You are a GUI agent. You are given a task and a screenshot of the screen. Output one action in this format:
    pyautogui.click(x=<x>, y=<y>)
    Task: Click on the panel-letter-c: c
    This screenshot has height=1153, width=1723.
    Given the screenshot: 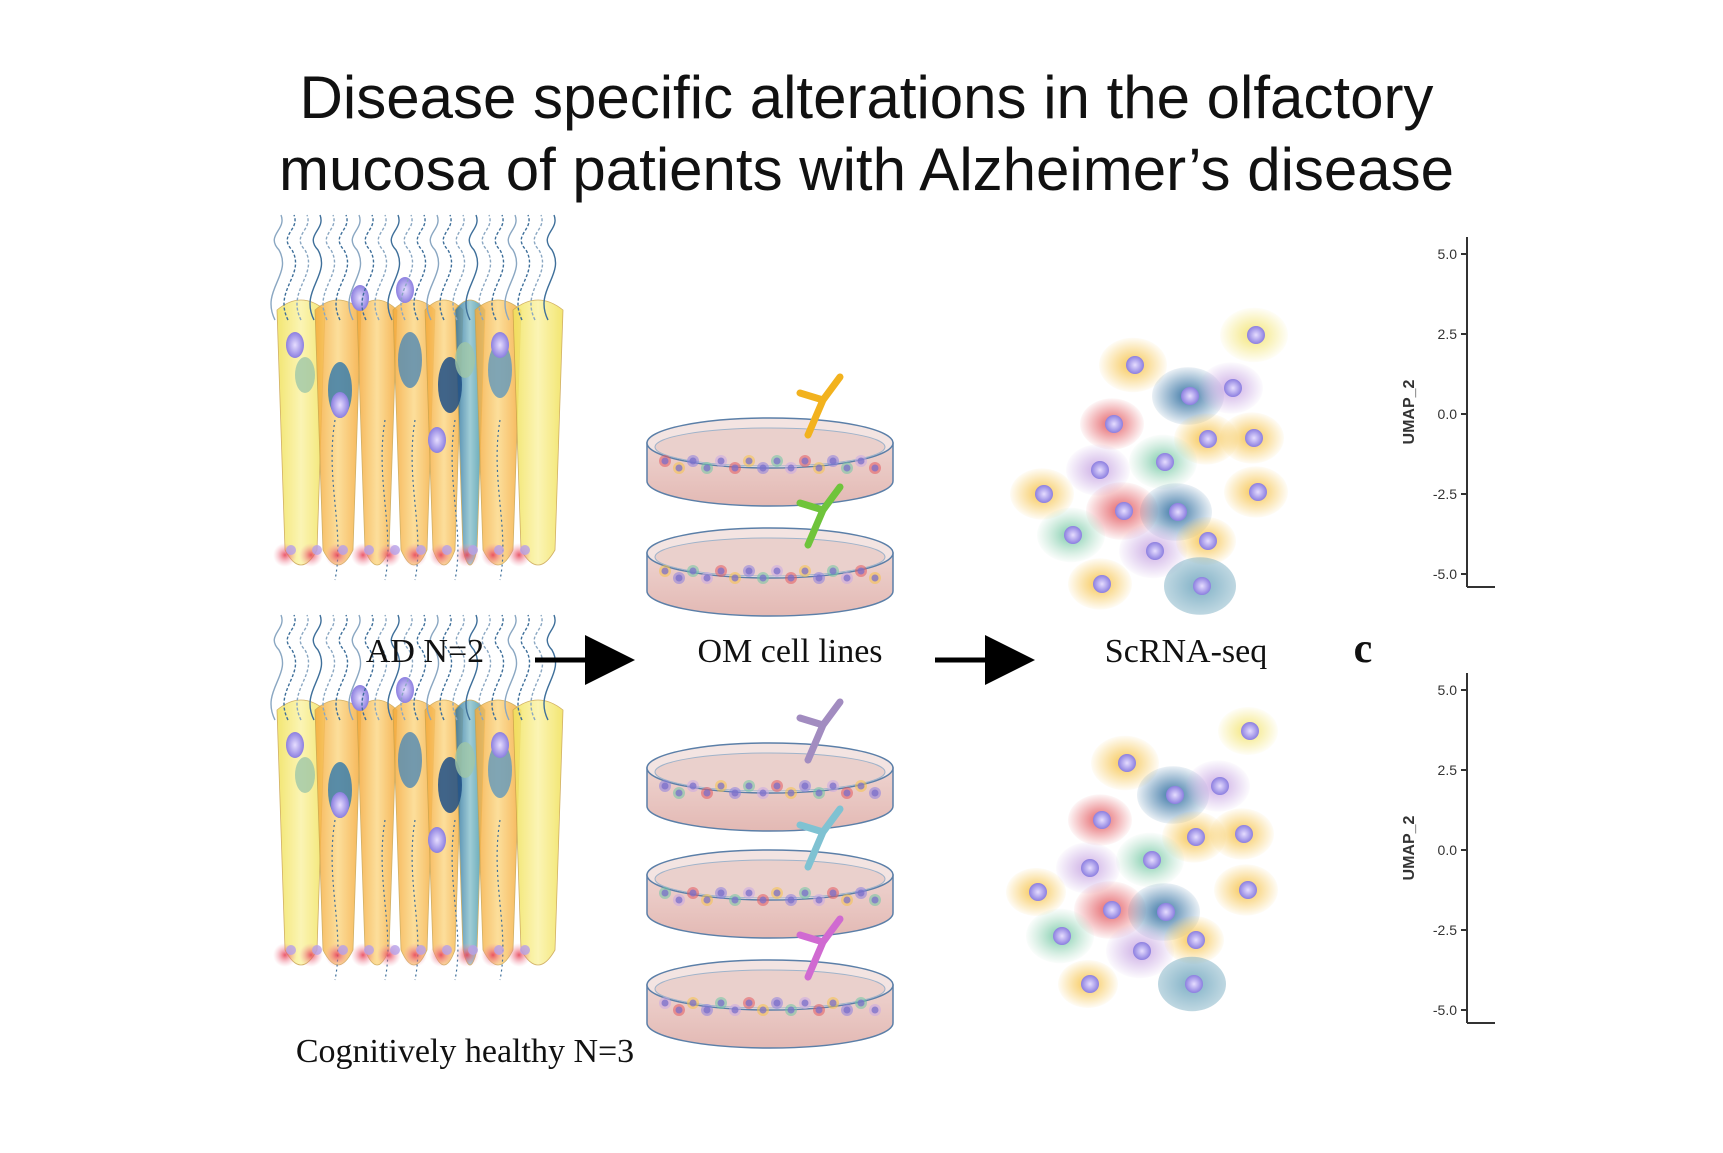 What is the action you would take?
    pyautogui.click(x=1363, y=649)
    